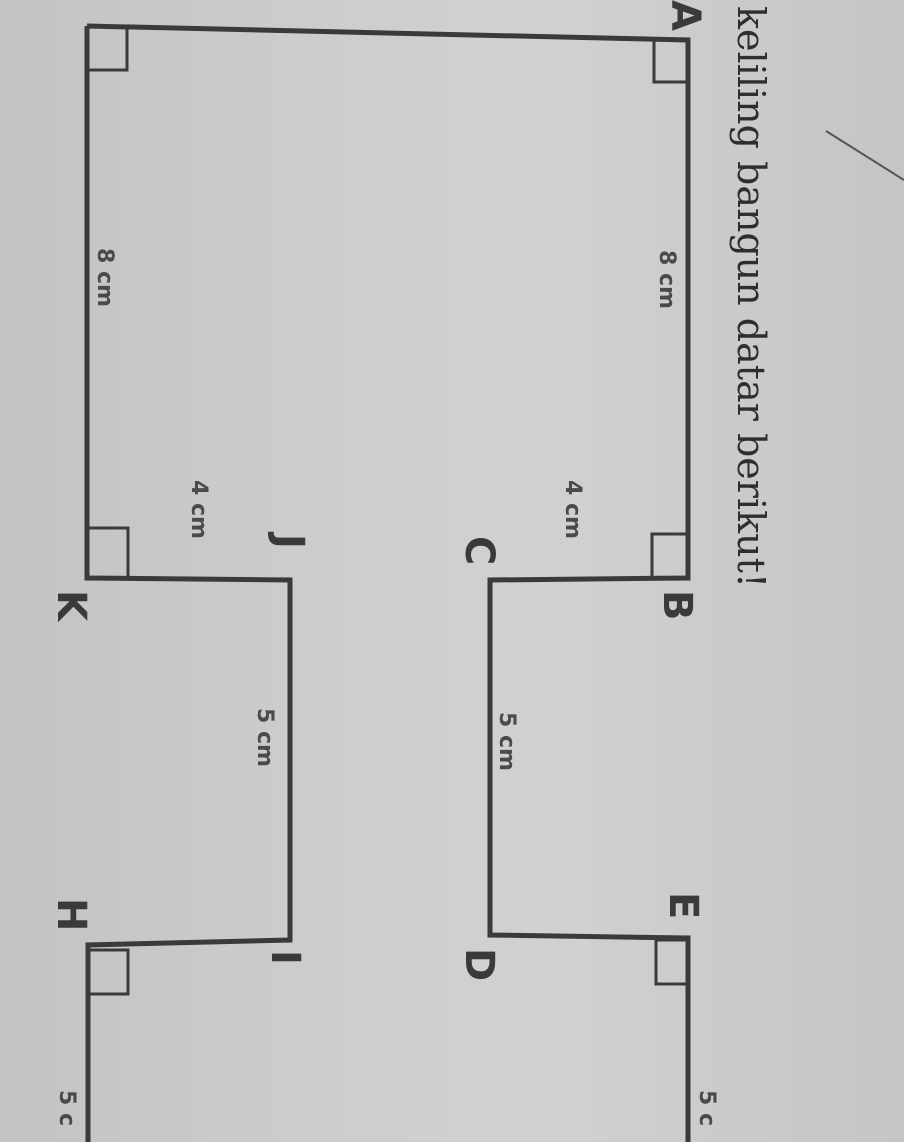 The image size is (904, 1142). Describe the element at coordinates (66, 1108) in the screenshot. I see `dimension-label-partial-left: 5 c` at that location.